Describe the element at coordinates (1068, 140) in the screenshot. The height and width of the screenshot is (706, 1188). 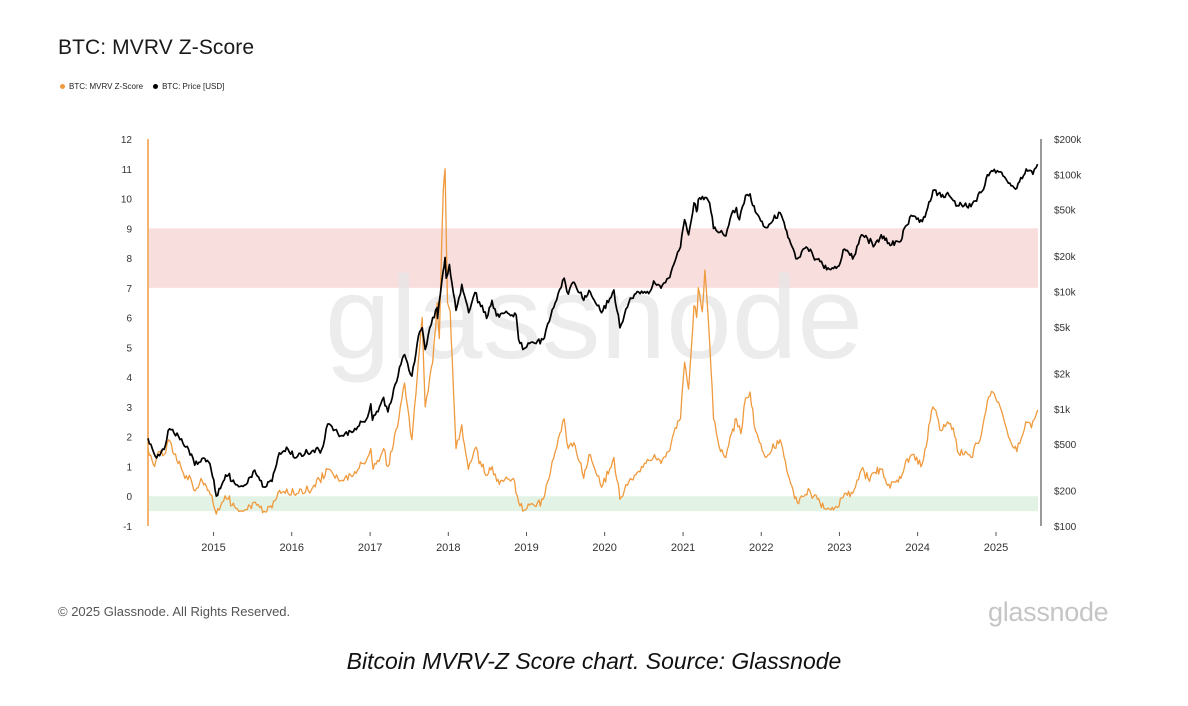
I see `right-tick-label: $200k` at that location.